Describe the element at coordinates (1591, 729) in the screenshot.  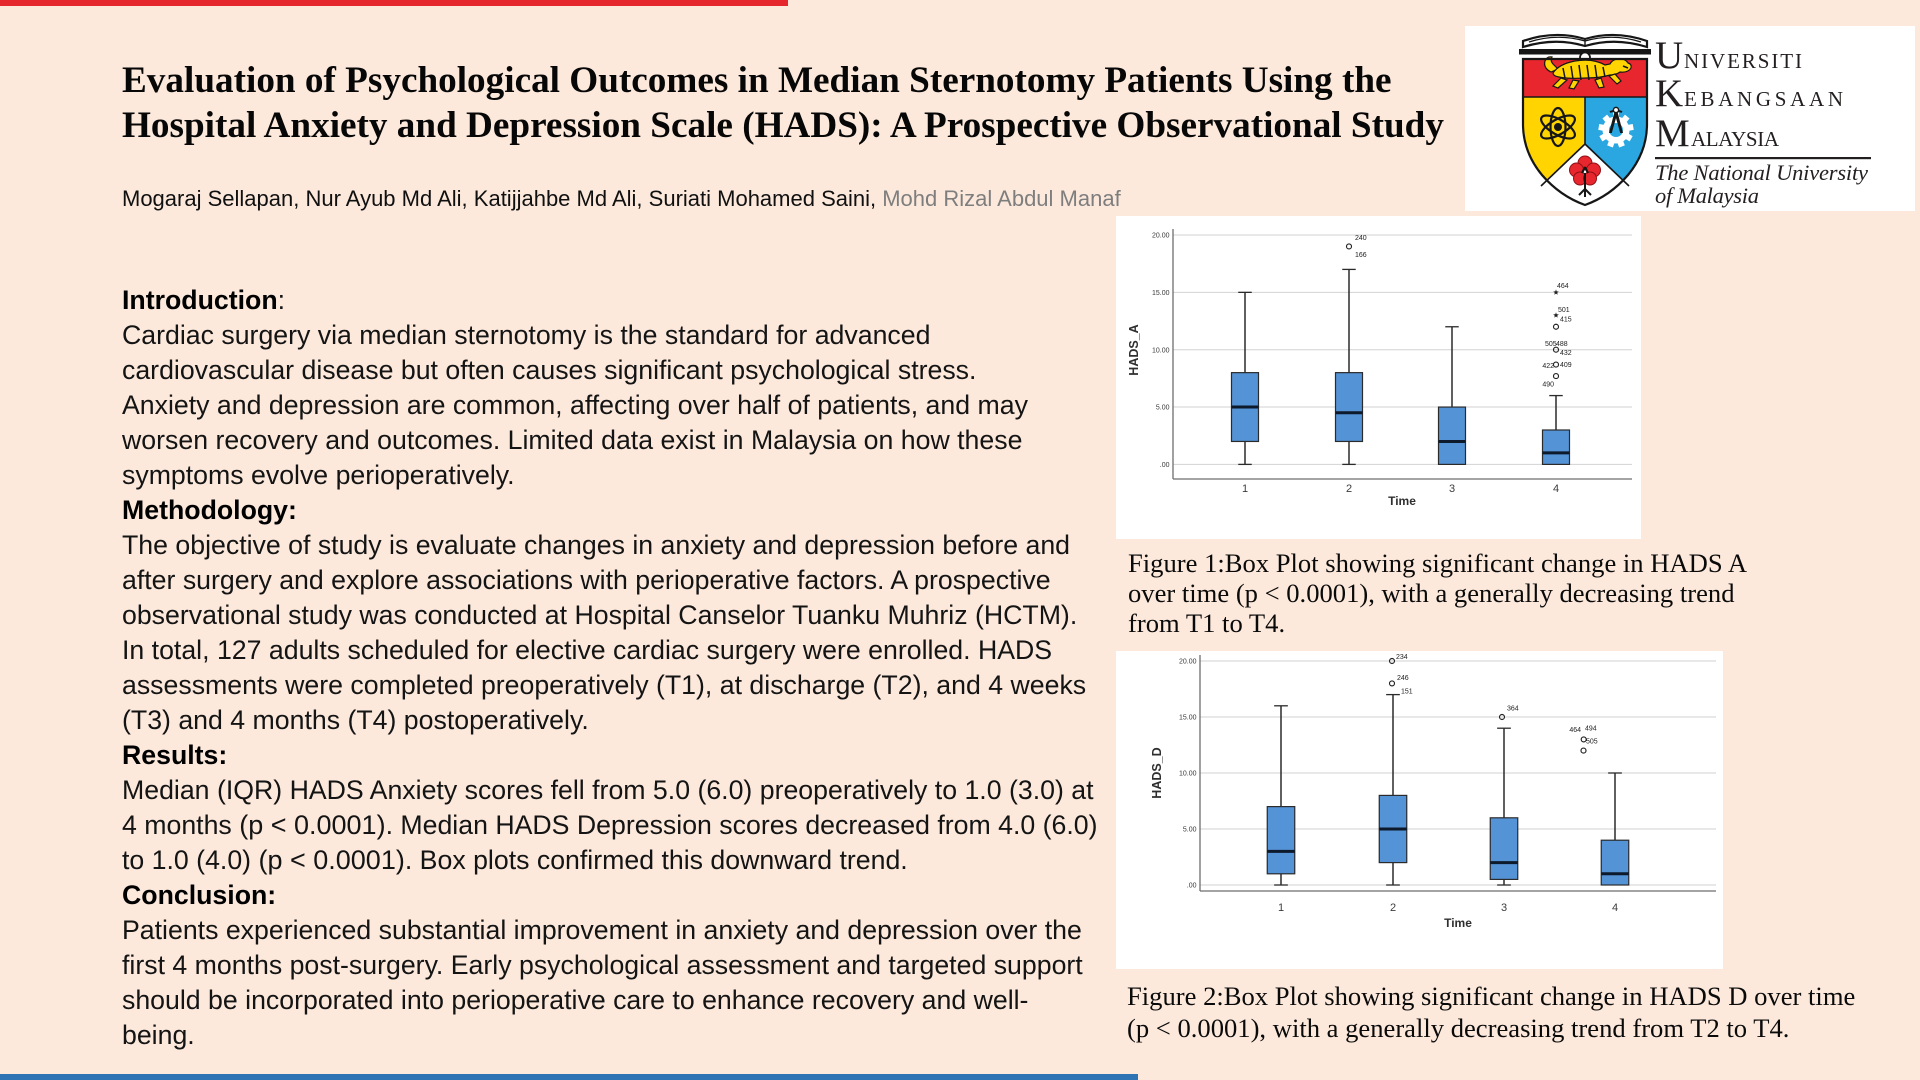
I see `svg-text: 494` at that location.